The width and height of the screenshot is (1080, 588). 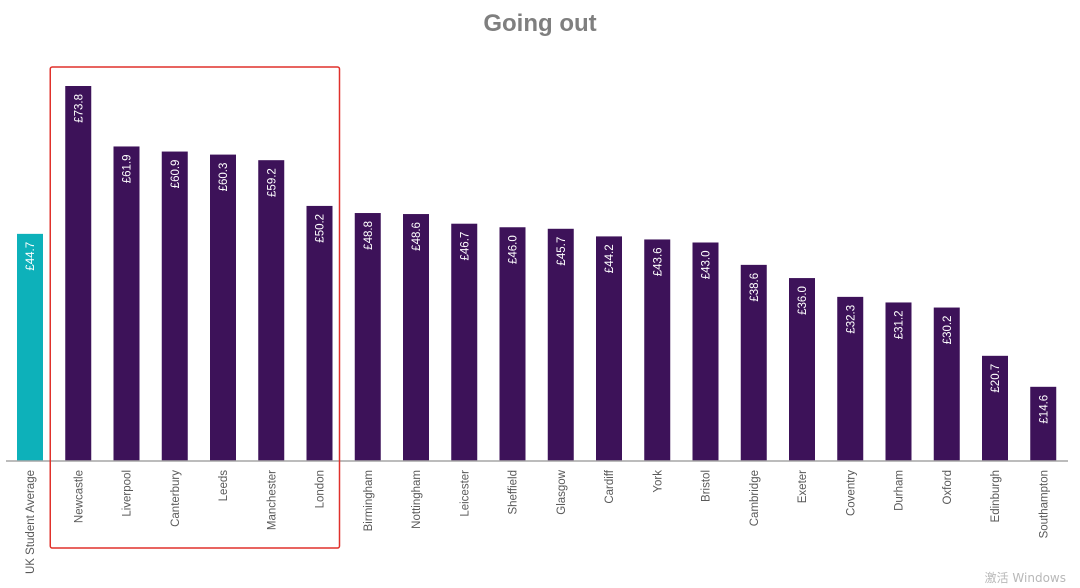 What do you see at coordinates (31, 256) in the screenshot?
I see `data-label-uk-student-average: £44.7` at bounding box center [31, 256].